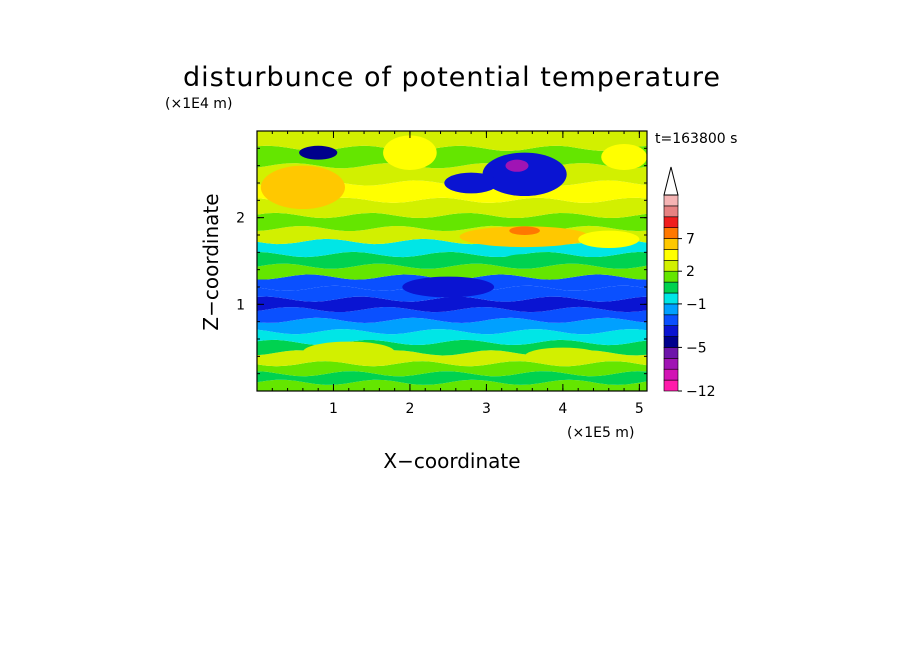  What do you see at coordinates (696, 139) in the screenshot?
I see `time-label: t=163800 s` at bounding box center [696, 139].